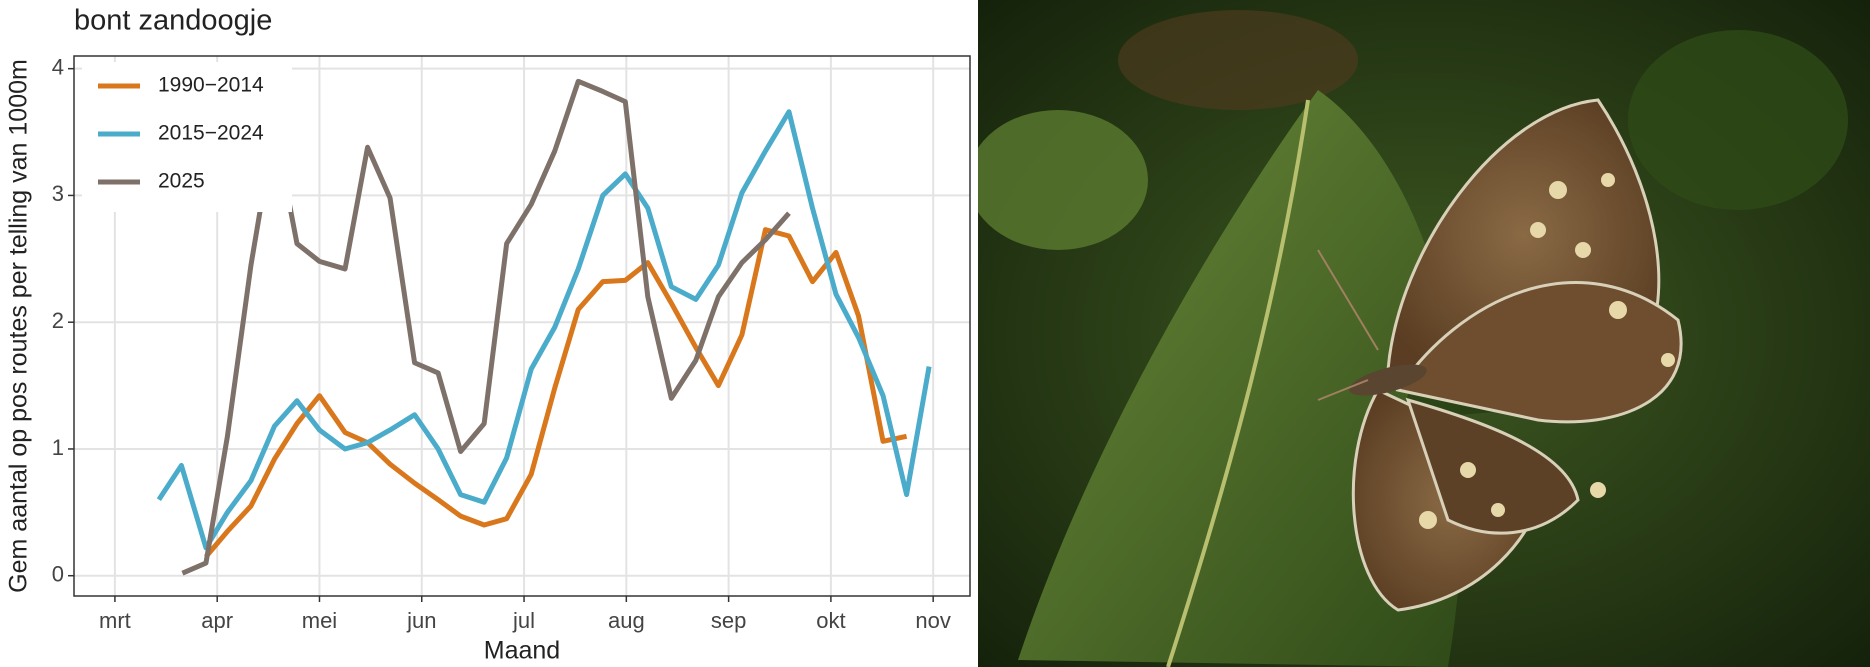 This screenshot has width=1870, height=667. I want to click on x-tick-label: mrt, so click(115, 620).